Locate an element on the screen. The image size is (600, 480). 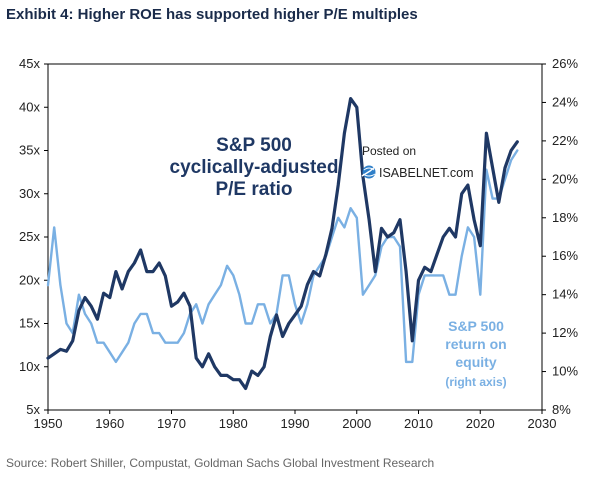
watermark-posted-on: Posted on is located at coordinates (389, 151).